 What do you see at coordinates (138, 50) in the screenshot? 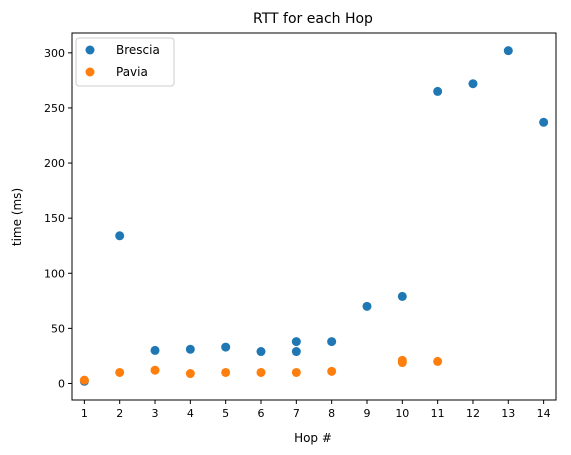
I see `legend-label-brescia: Brescia` at bounding box center [138, 50].